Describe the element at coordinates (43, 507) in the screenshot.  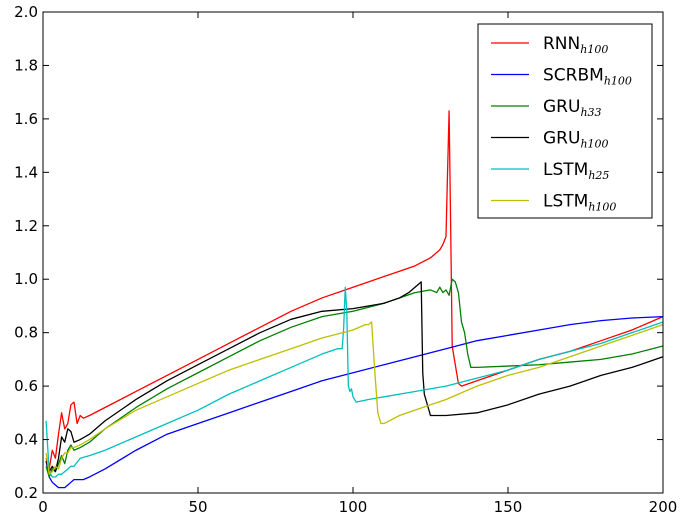
I see `x-tick-label: 0` at that location.